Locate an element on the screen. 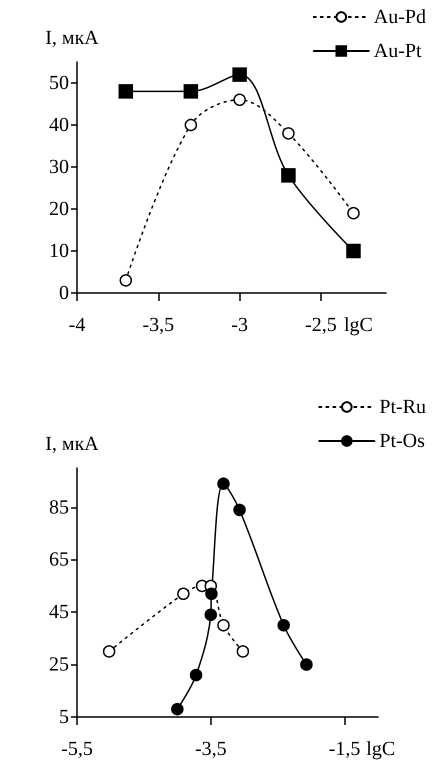 The height and width of the screenshot is (780, 433). legend-label: Au-Pt is located at coordinates (398, 51).